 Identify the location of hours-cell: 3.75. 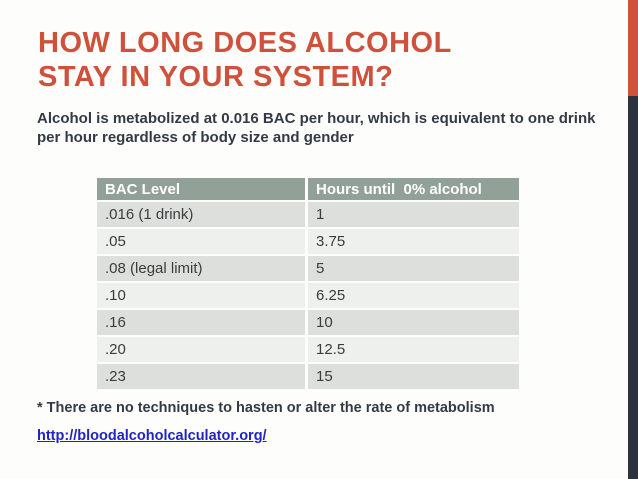
(413, 241).